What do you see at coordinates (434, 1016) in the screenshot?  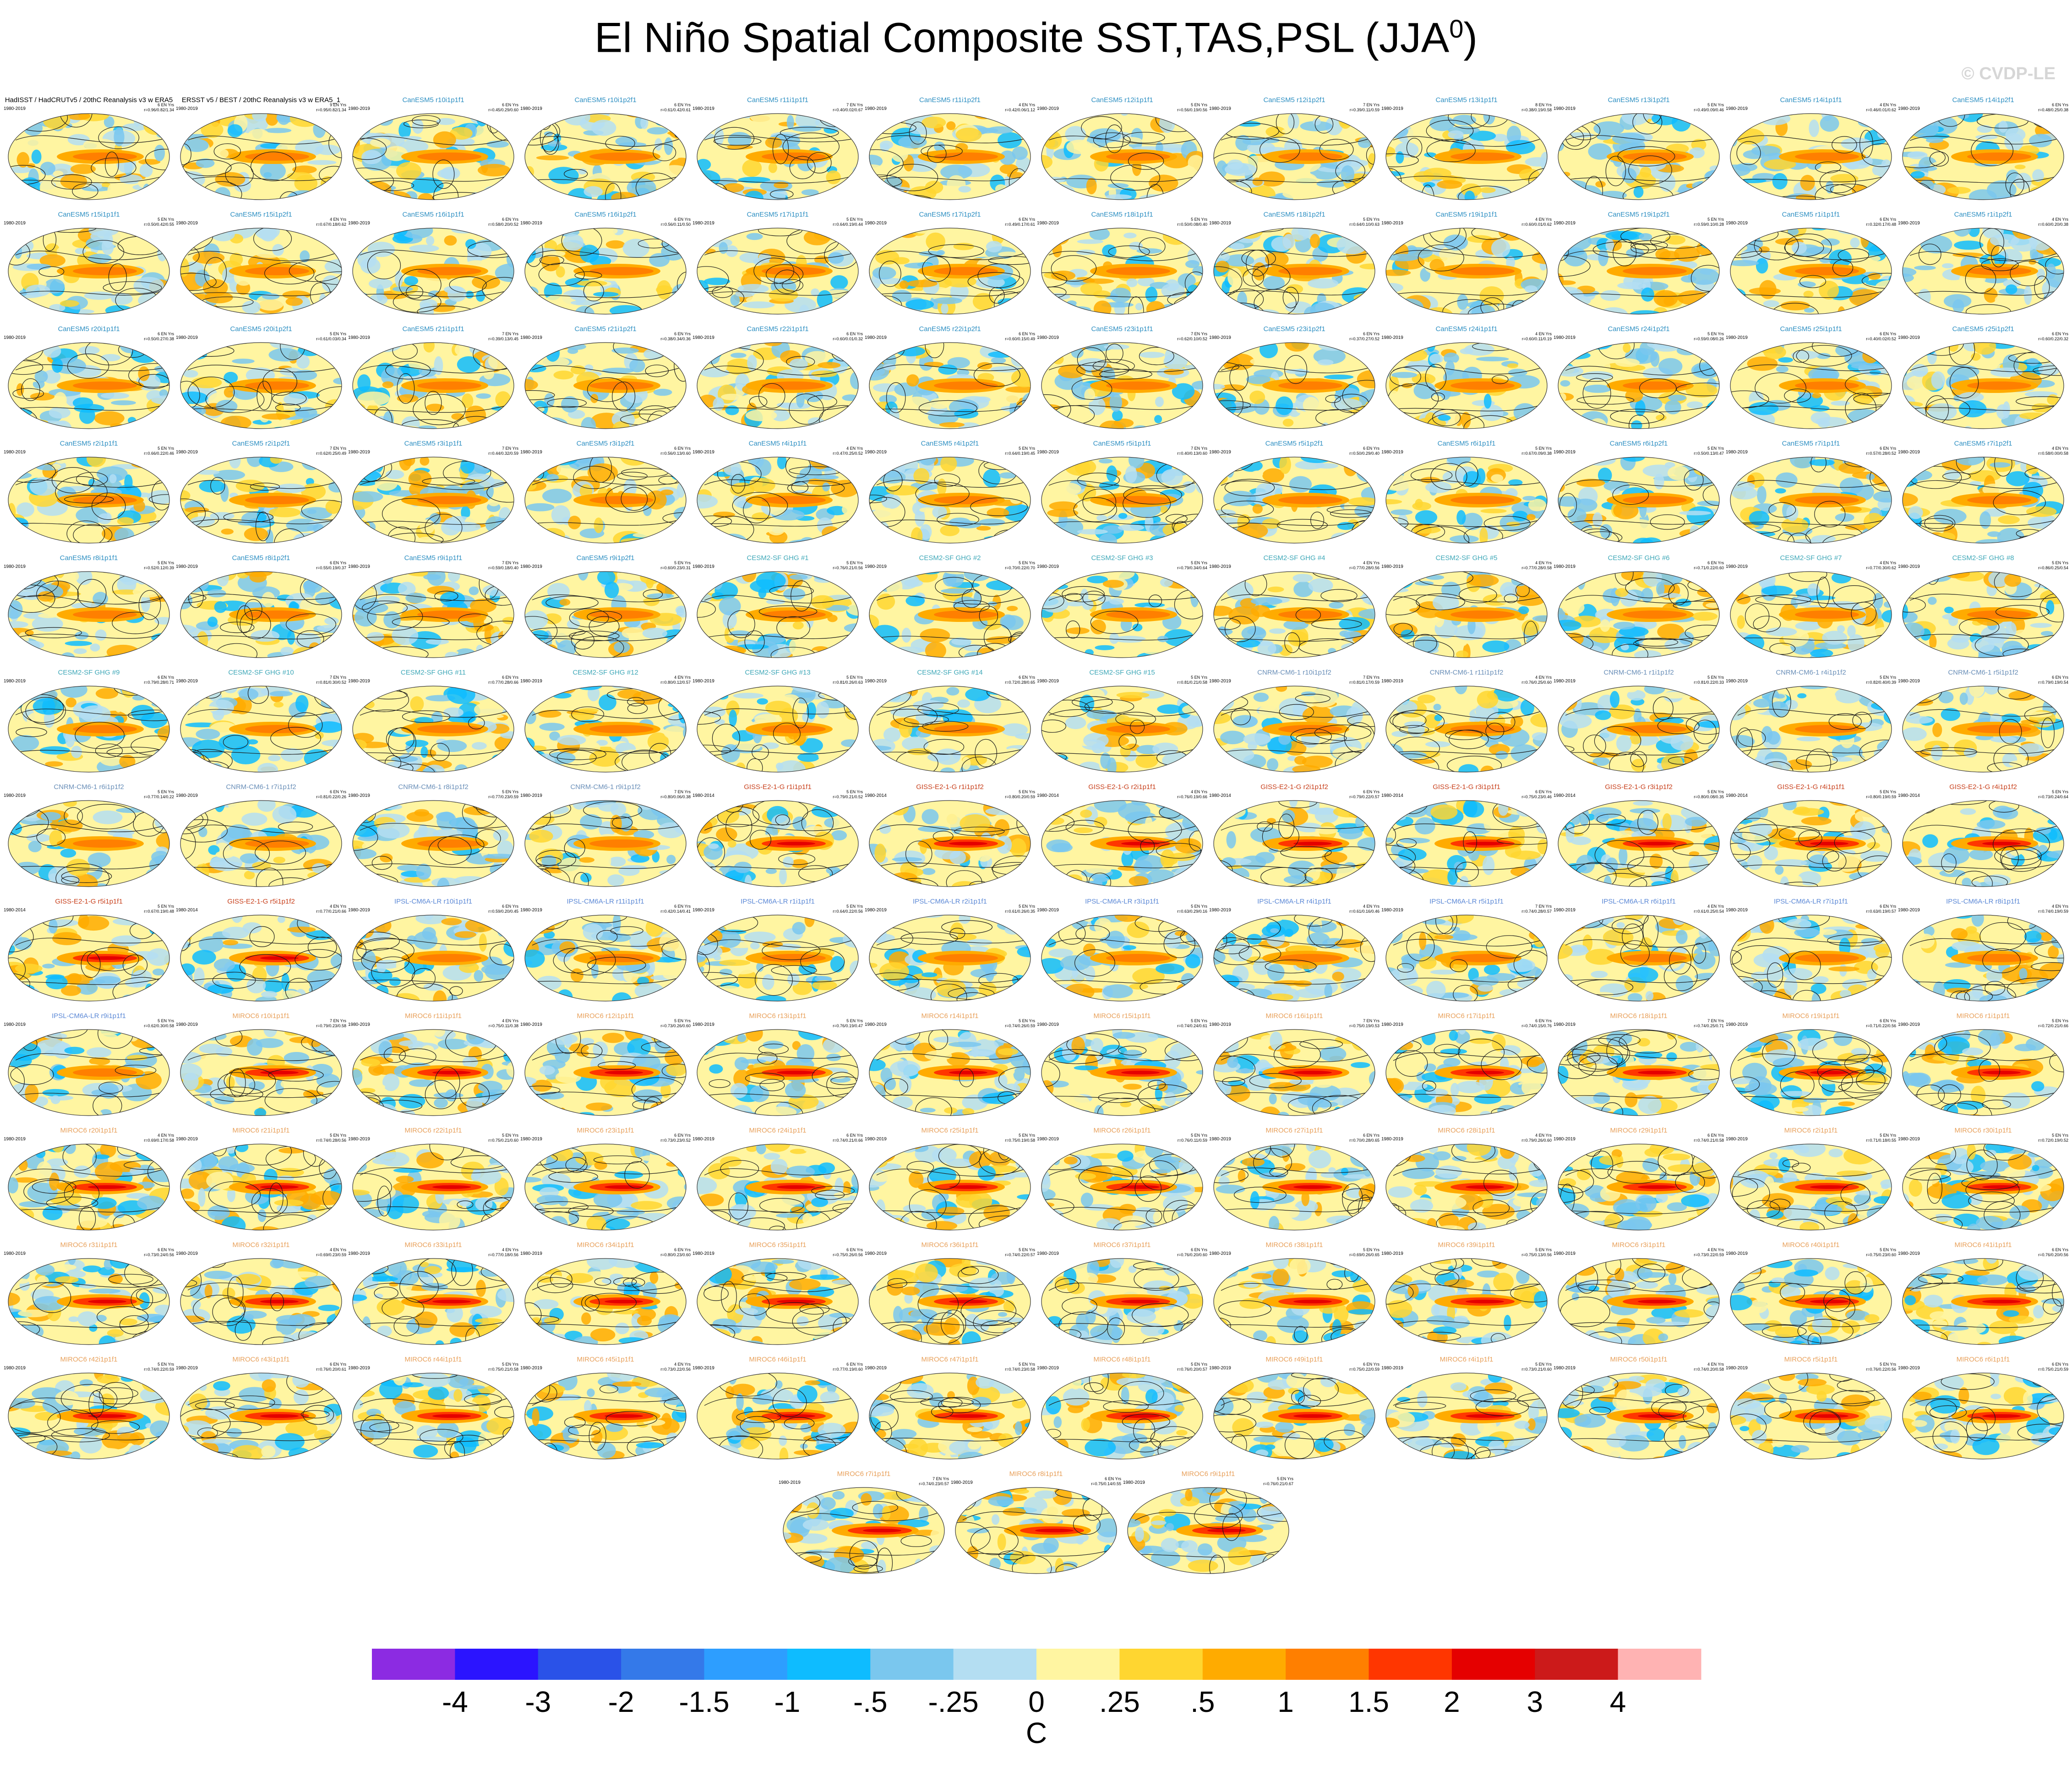 I see `panel-title: MIROC6 r11i1p1f1` at bounding box center [434, 1016].